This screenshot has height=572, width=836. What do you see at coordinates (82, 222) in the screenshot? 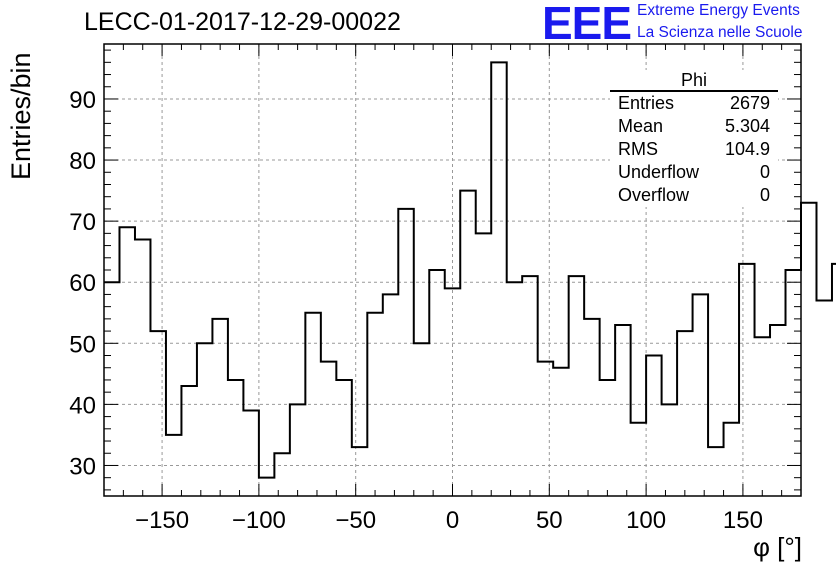
I see `y-tick-label: 70` at bounding box center [82, 222].